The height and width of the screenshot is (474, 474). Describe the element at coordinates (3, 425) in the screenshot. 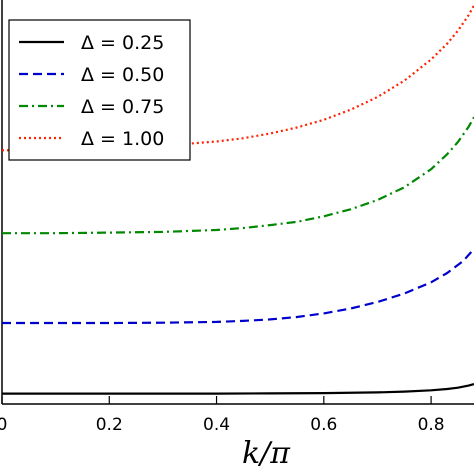

I see `x-tick-label: 0` at that location.